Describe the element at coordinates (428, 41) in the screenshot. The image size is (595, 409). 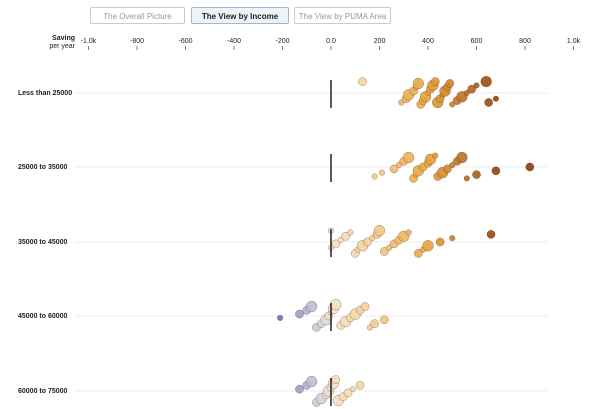
I see `x-tick-label: 400` at that location.